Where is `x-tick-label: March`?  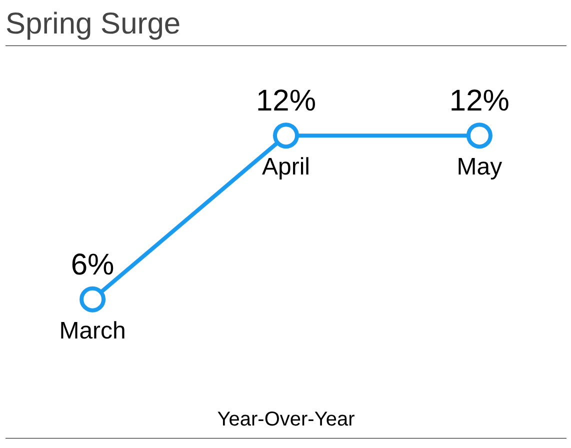
x-tick-label: March is located at coordinates (92, 330).